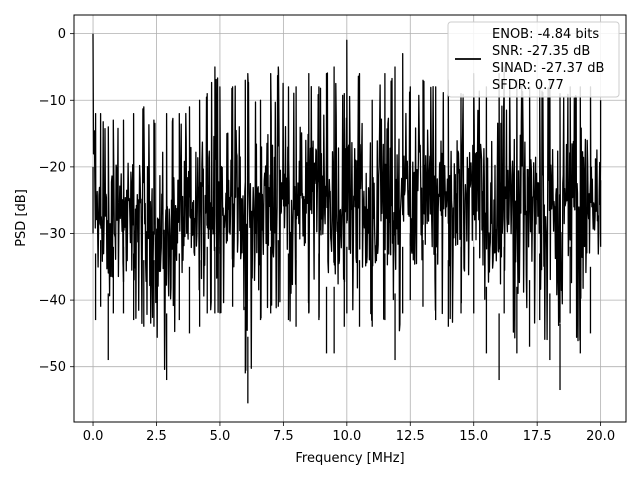  I want to click on legend-box, so click(533, 59).